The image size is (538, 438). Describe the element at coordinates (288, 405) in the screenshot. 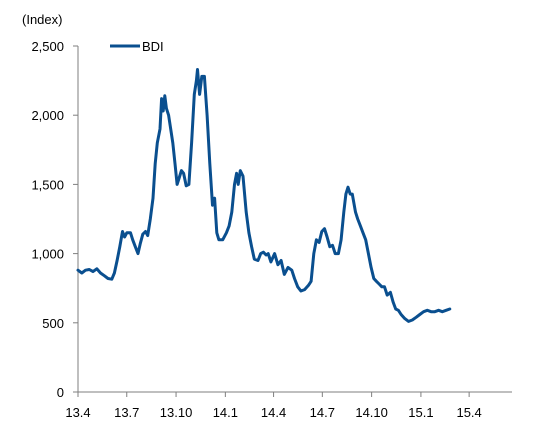

I see `x-axis: 13.4 13.7 13.10 14.1 14.4 14.7 14.10 15.1 15.4` at that location.